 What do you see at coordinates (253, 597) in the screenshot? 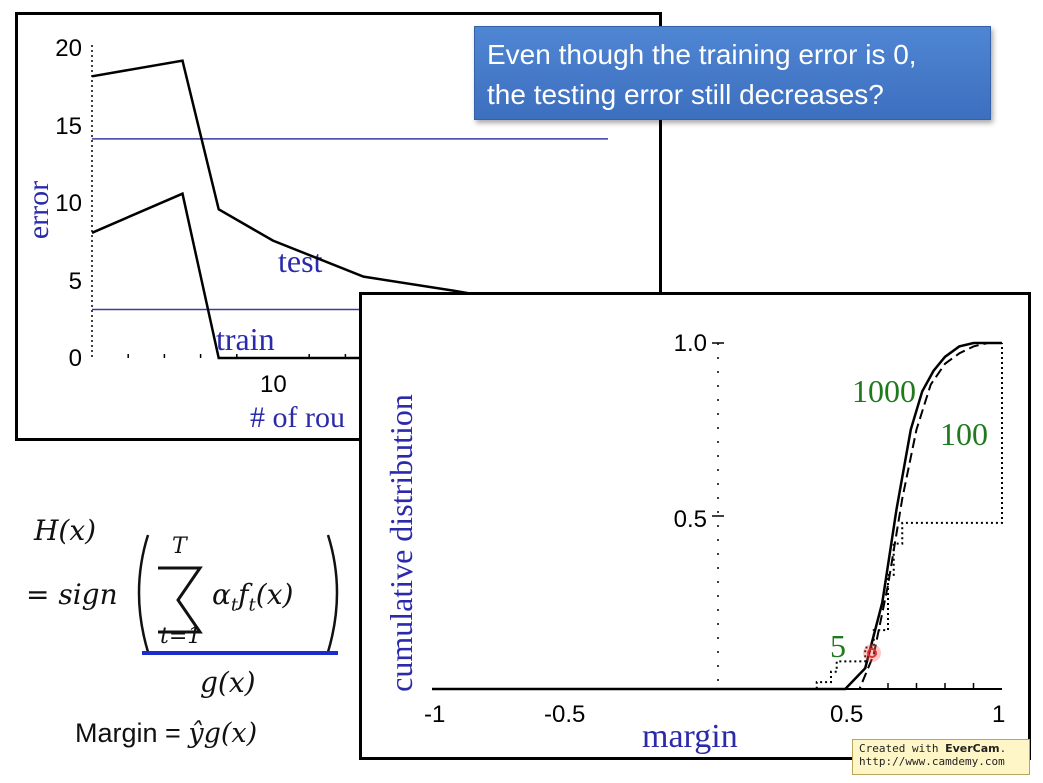
I see `sum-term: αtft(x)` at bounding box center [253, 597].